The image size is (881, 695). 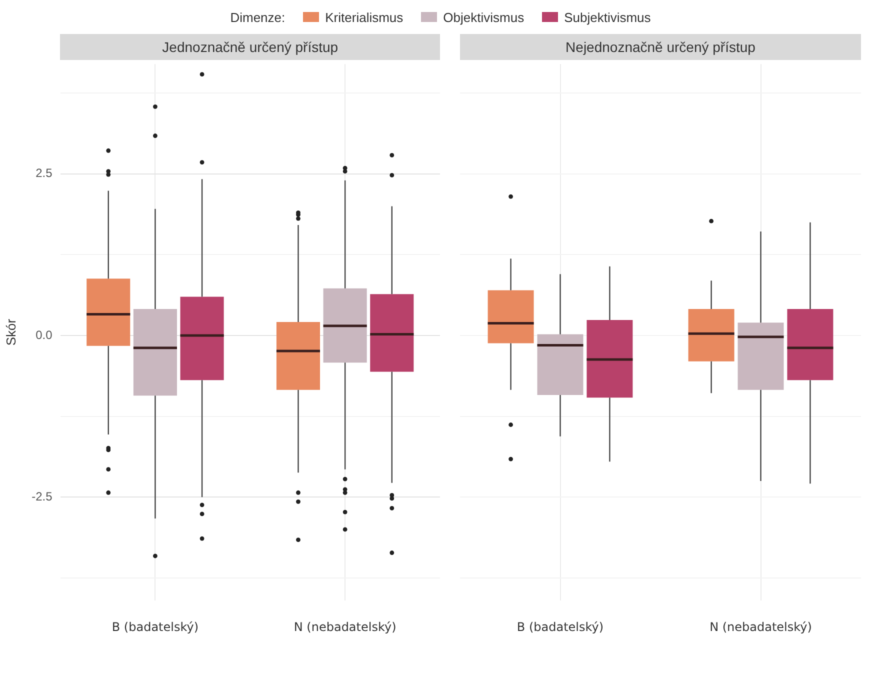 I want to click on legend-title: Dimenze:, so click(x=258, y=17).